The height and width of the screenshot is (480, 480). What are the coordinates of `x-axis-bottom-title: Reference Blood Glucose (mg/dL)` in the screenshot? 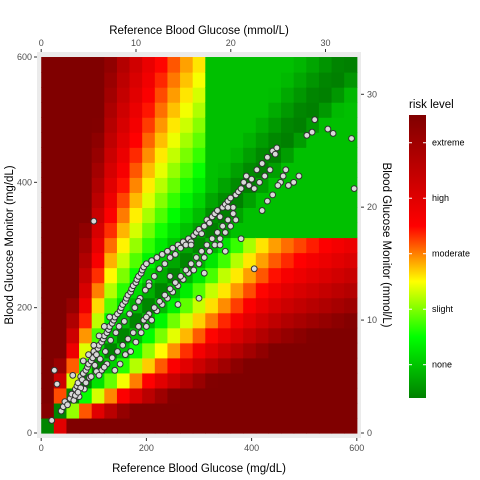 It's located at (199, 469).